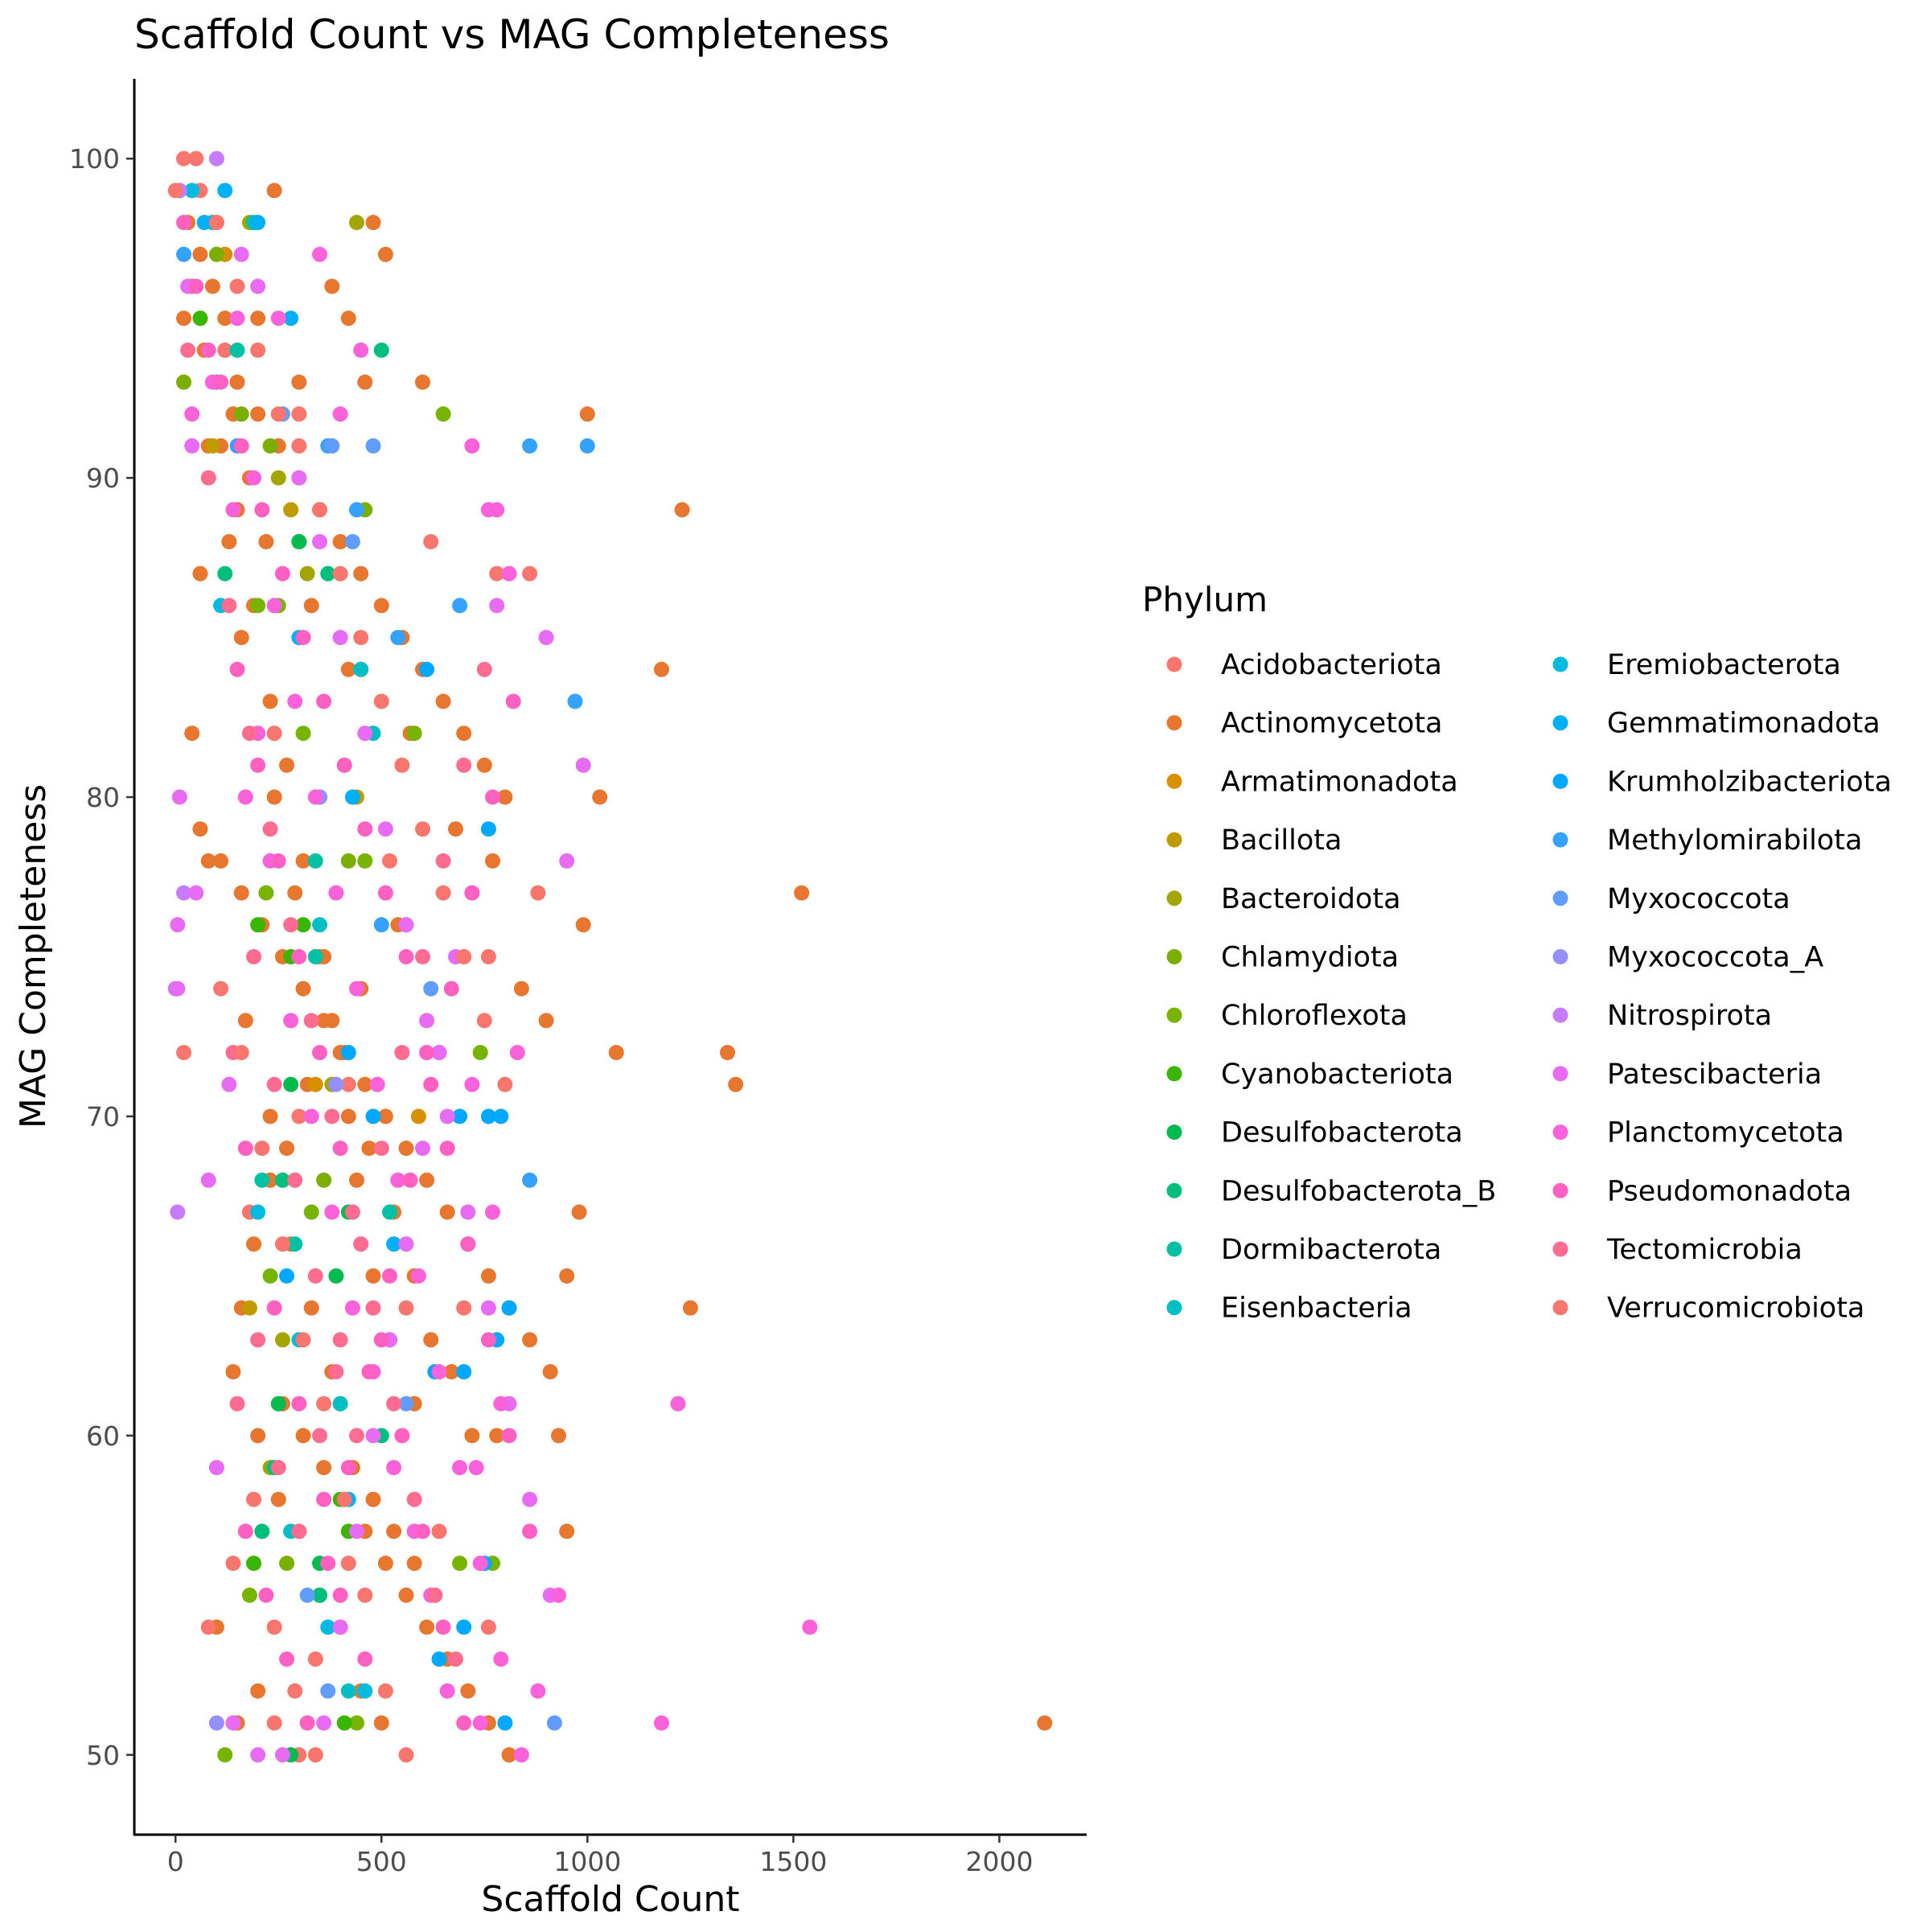 This screenshot has height=1932, width=1932. What do you see at coordinates (94, 159) in the screenshot?
I see `y-tick-label: 100` at bounding box center [94, 159].